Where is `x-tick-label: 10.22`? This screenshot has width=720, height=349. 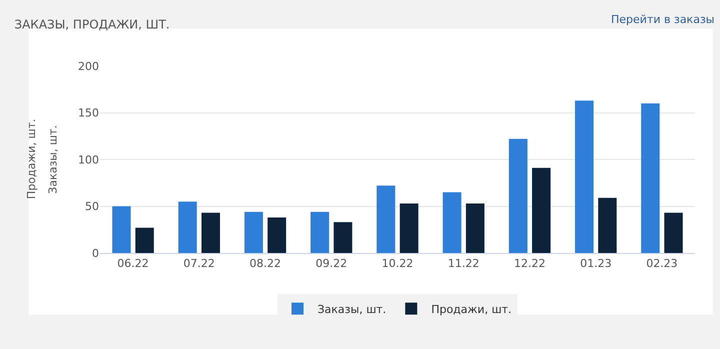
x-tick-label: 10.22 is located at coordinates (398, 263).